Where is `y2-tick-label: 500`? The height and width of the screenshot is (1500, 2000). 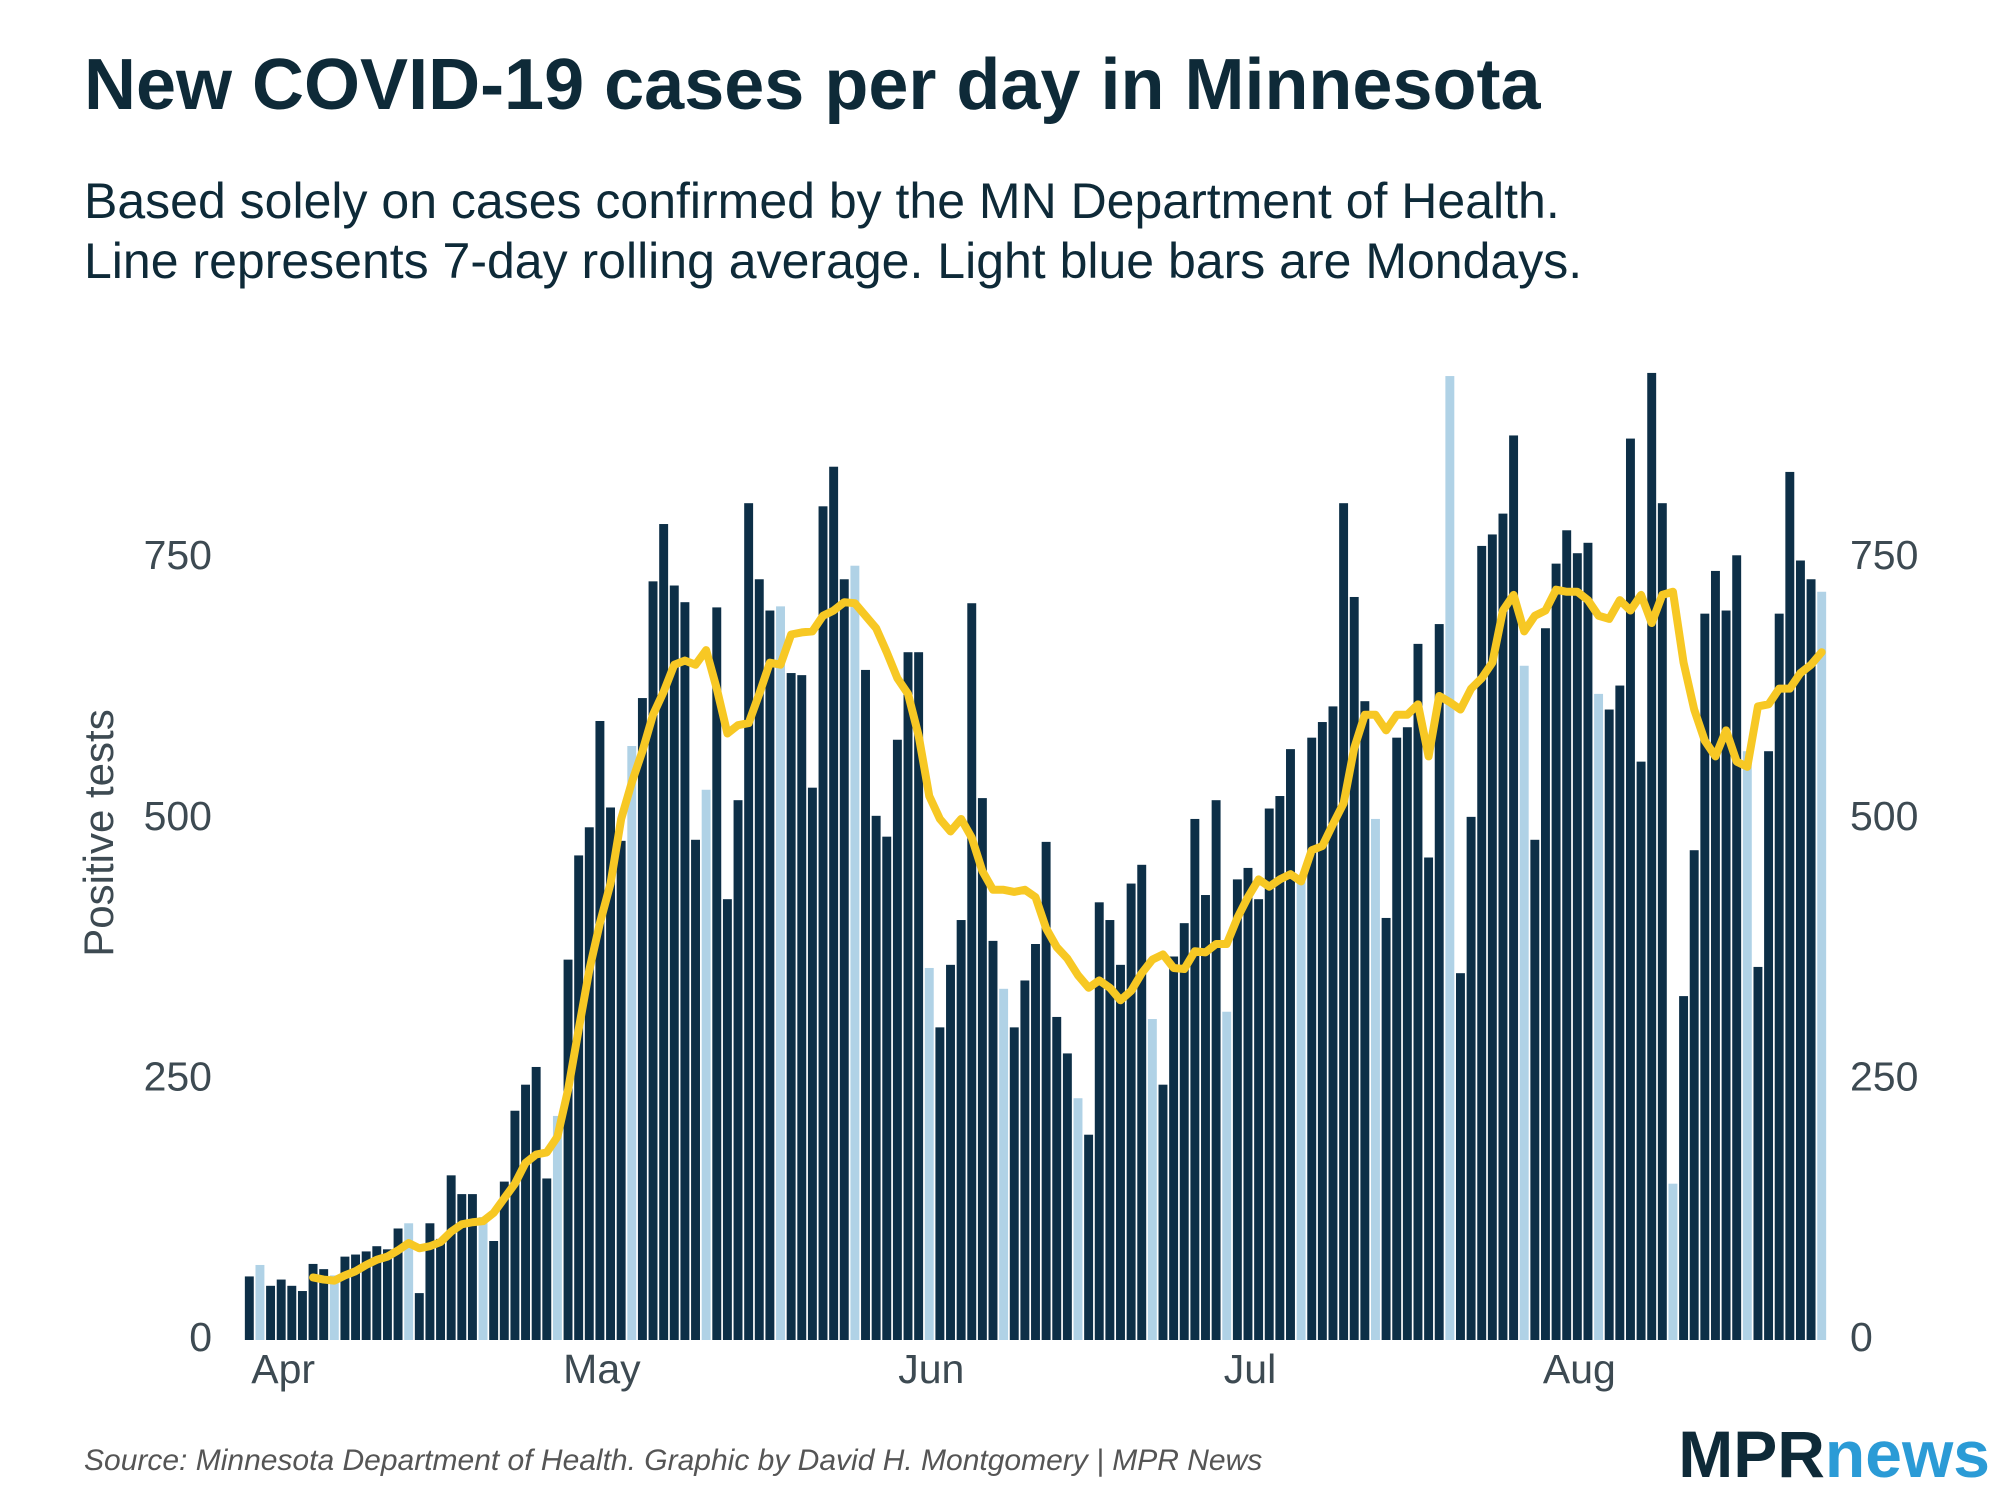
y2-tick-label: 500 is located at coordinates (1884, 816).